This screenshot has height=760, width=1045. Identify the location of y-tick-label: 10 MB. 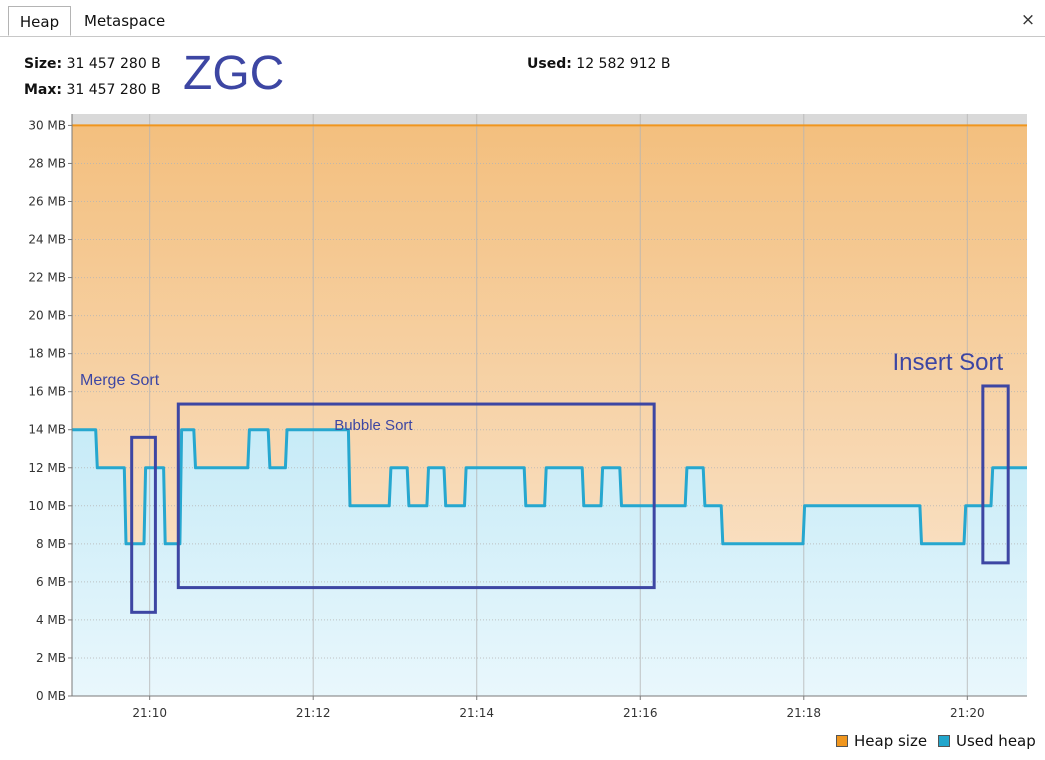
(47, 506).